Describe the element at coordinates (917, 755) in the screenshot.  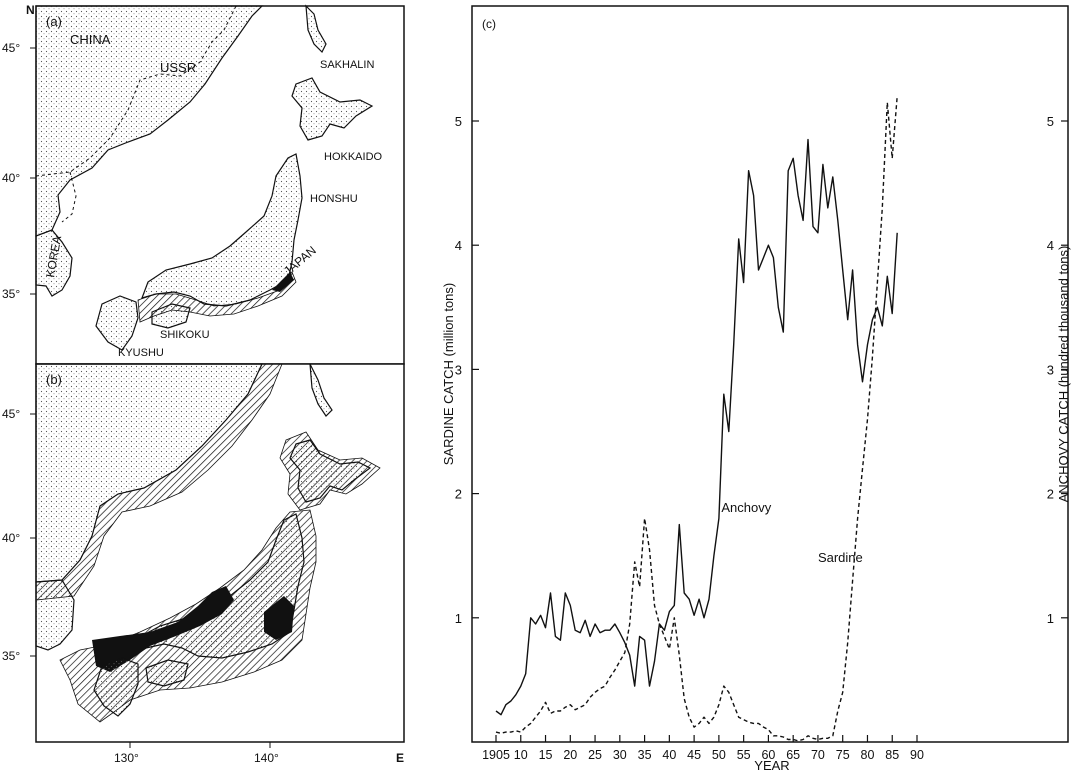
I see `x-tick-label-90: 90` at that location.